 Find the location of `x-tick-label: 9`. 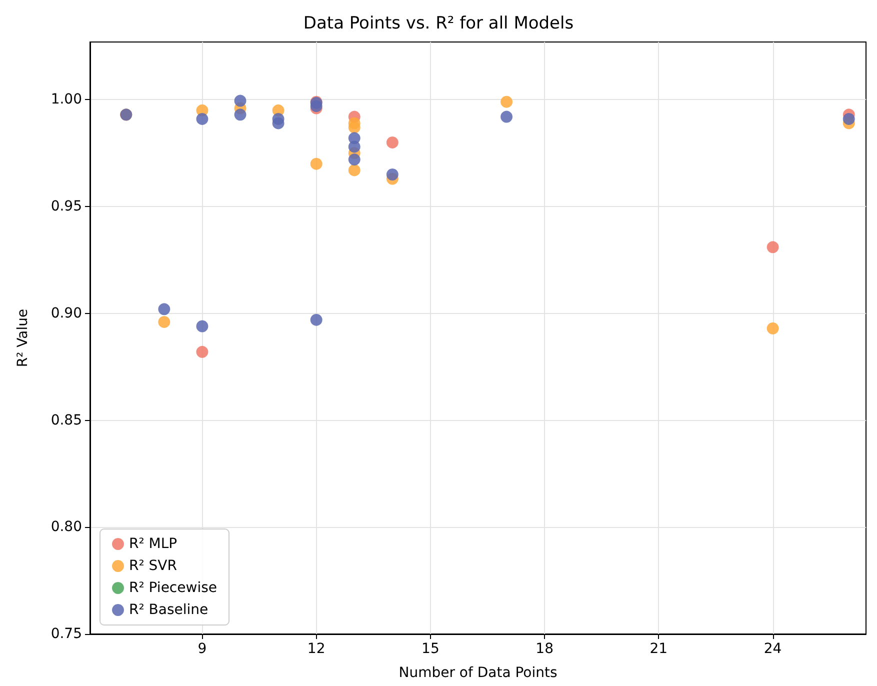

x-tick-label: 9 is located at coordinates (202, 649).